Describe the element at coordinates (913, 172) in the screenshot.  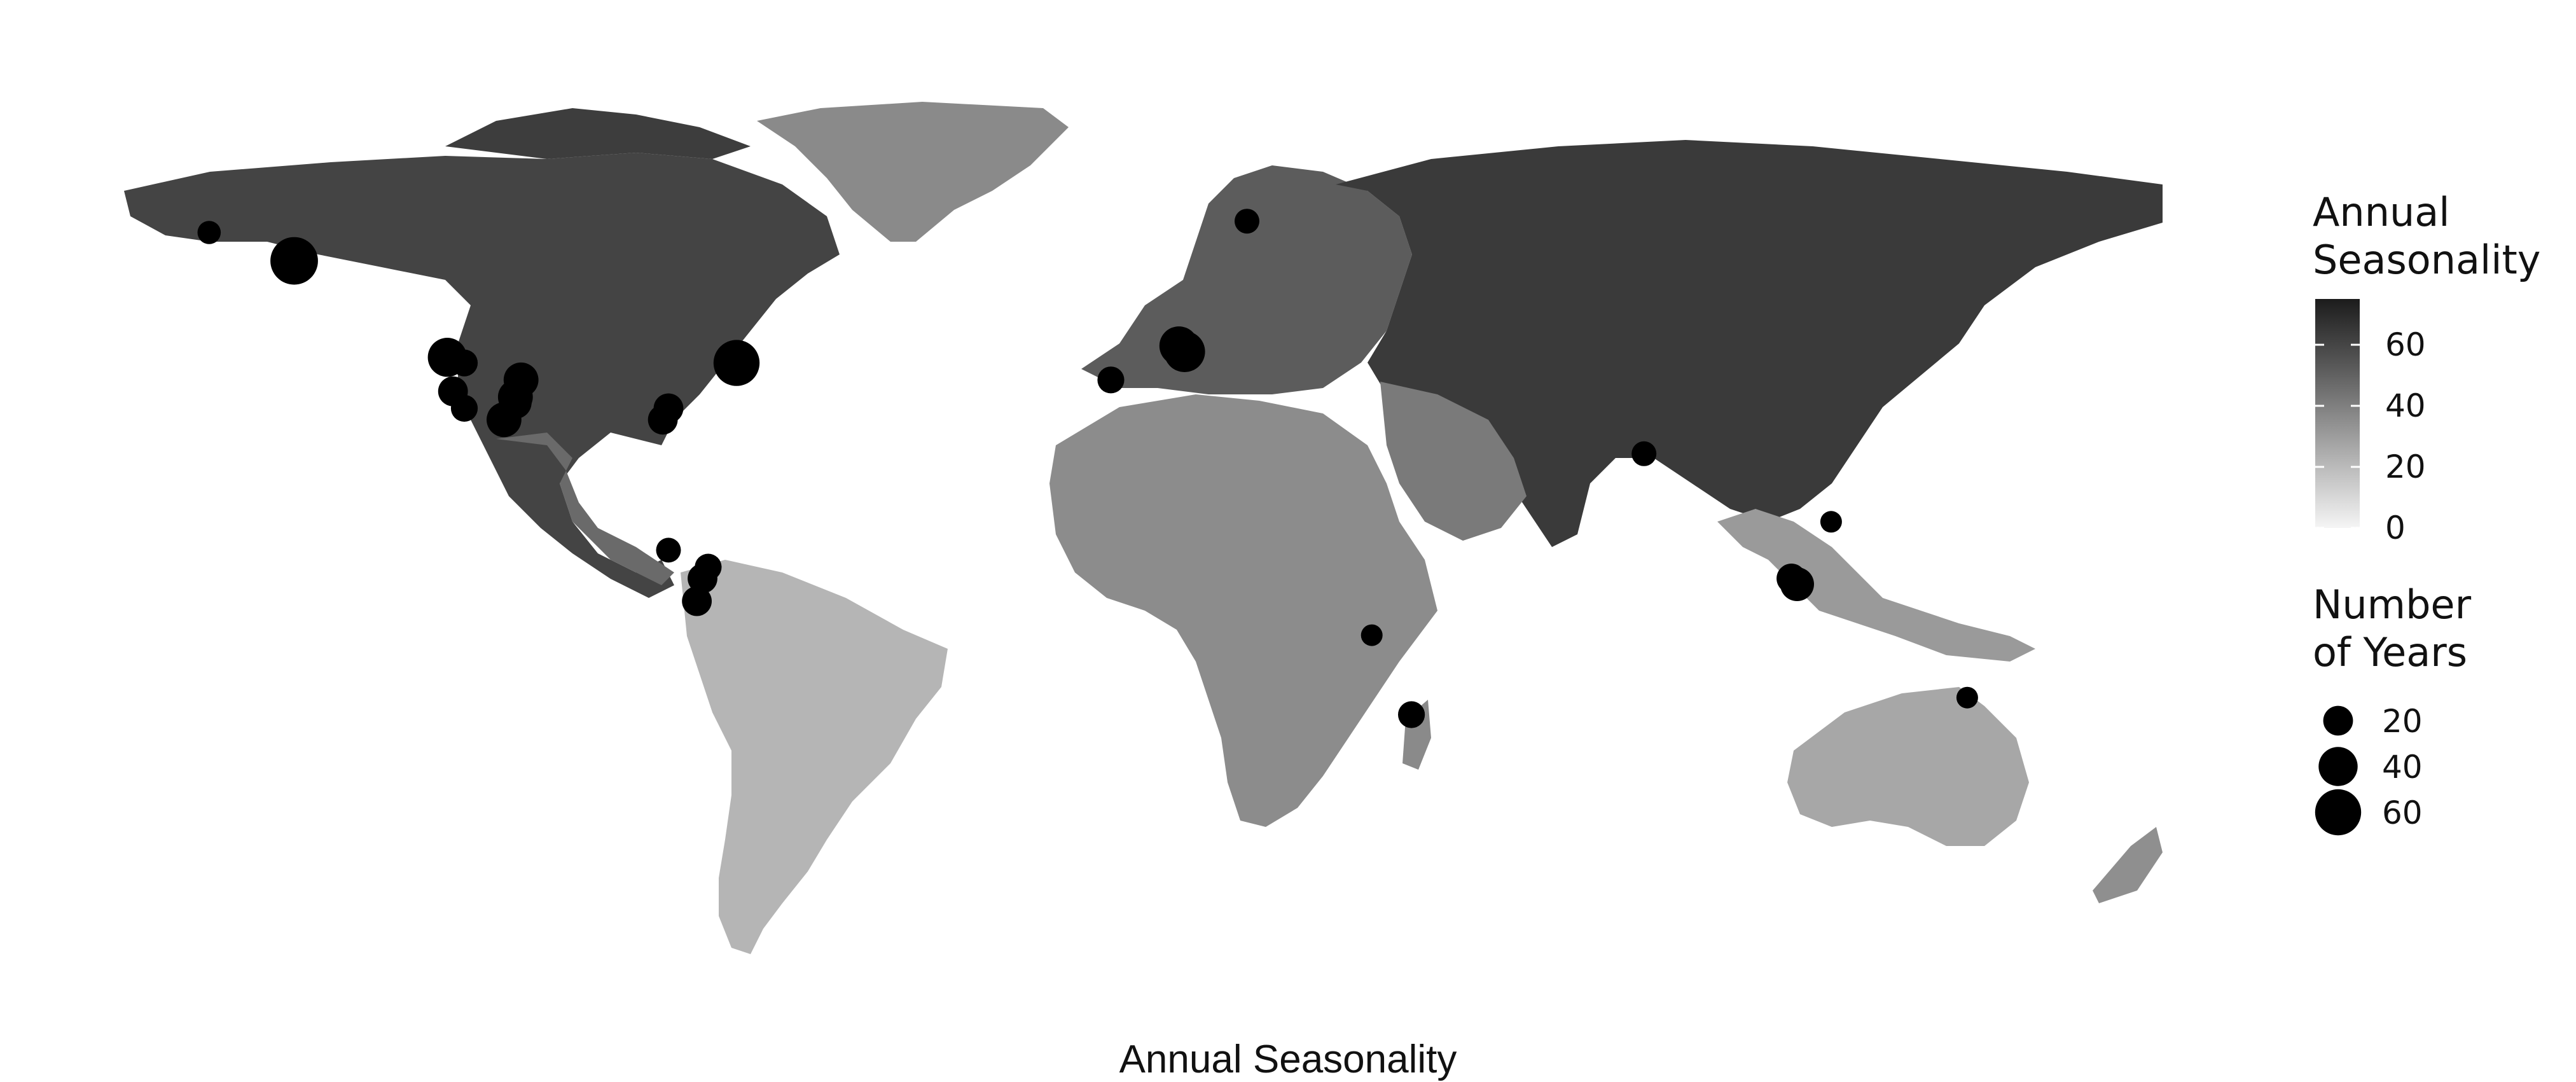
I see `land-greenland` at that location.